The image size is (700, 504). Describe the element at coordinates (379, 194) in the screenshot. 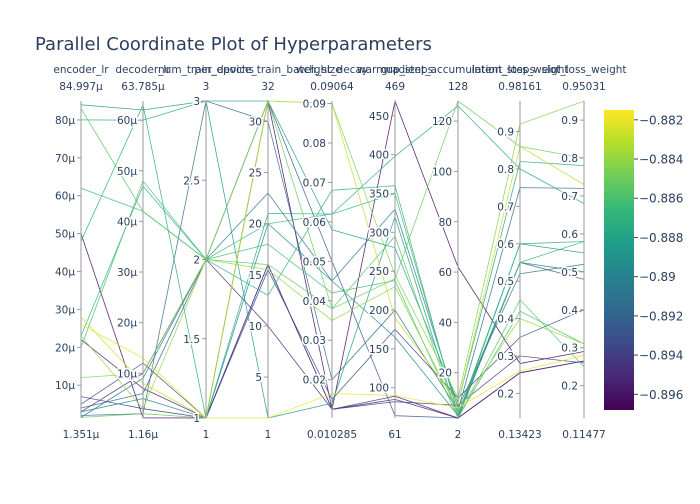

I see `axis-tick-label: 350` at that location.